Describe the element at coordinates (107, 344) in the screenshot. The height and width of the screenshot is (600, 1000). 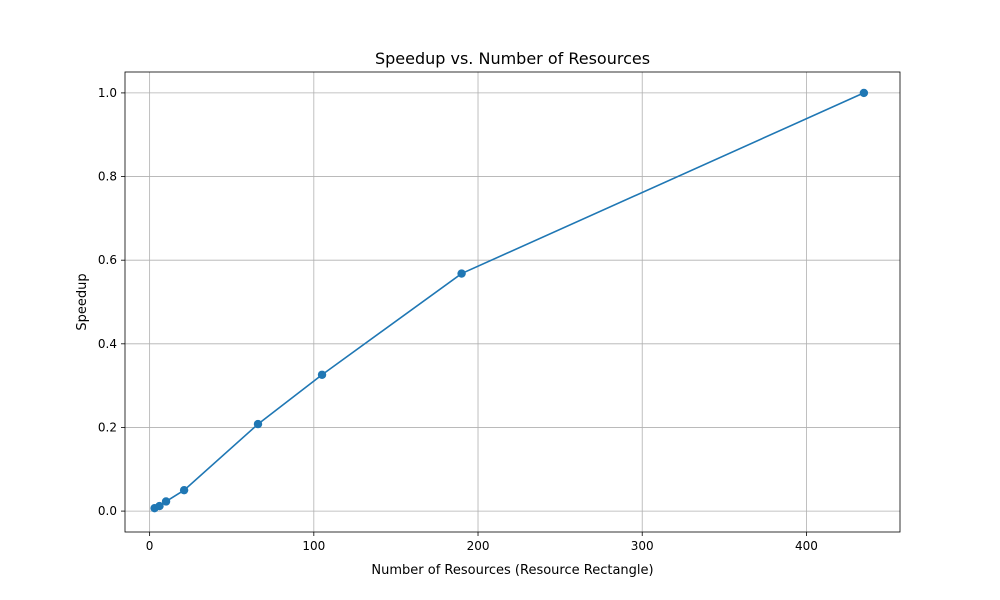
I see `y-tick-label: 0.4` at that location.